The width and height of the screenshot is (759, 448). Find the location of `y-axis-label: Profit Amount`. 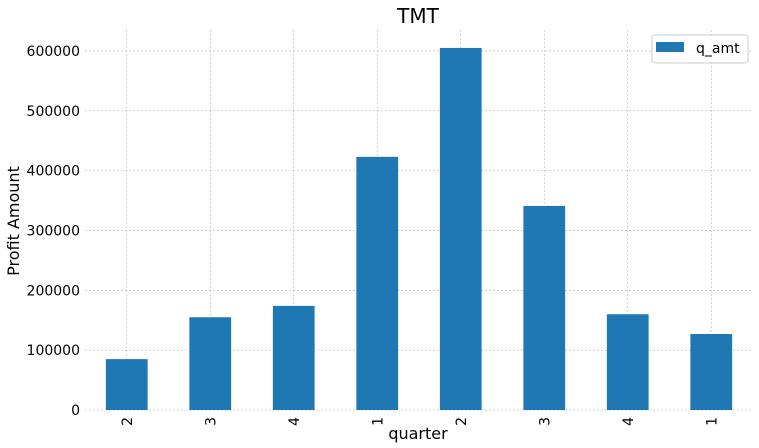

y-axis-label: Profit Amount is located at coordinates (13, 221).